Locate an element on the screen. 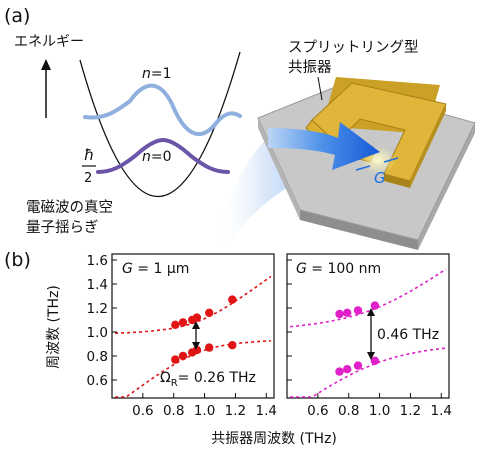  wave-n1 is located at coordinates (162, 109).